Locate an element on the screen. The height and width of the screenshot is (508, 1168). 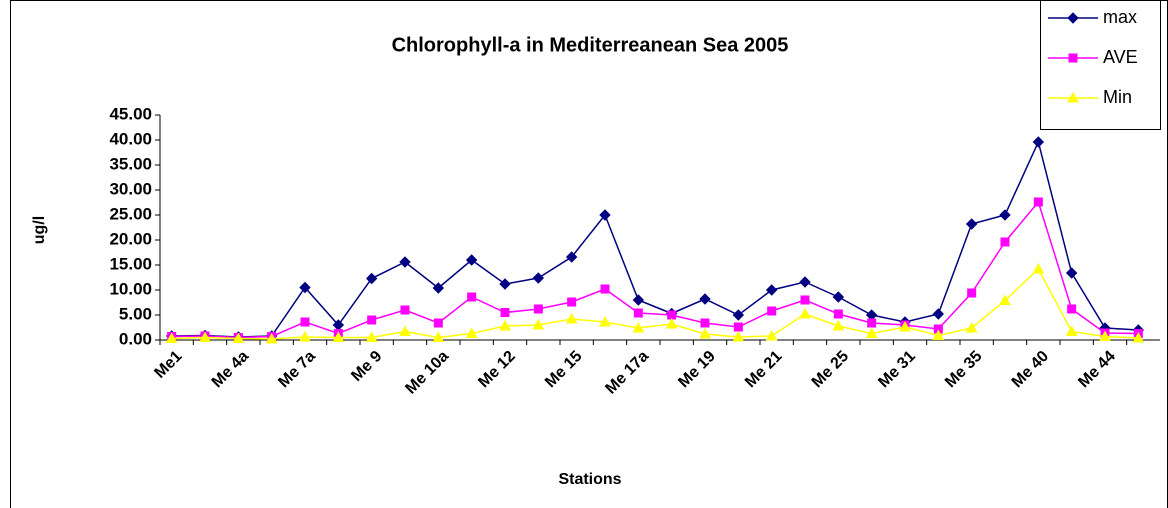
legend-label: Min is located at coordinates (1117, 97).